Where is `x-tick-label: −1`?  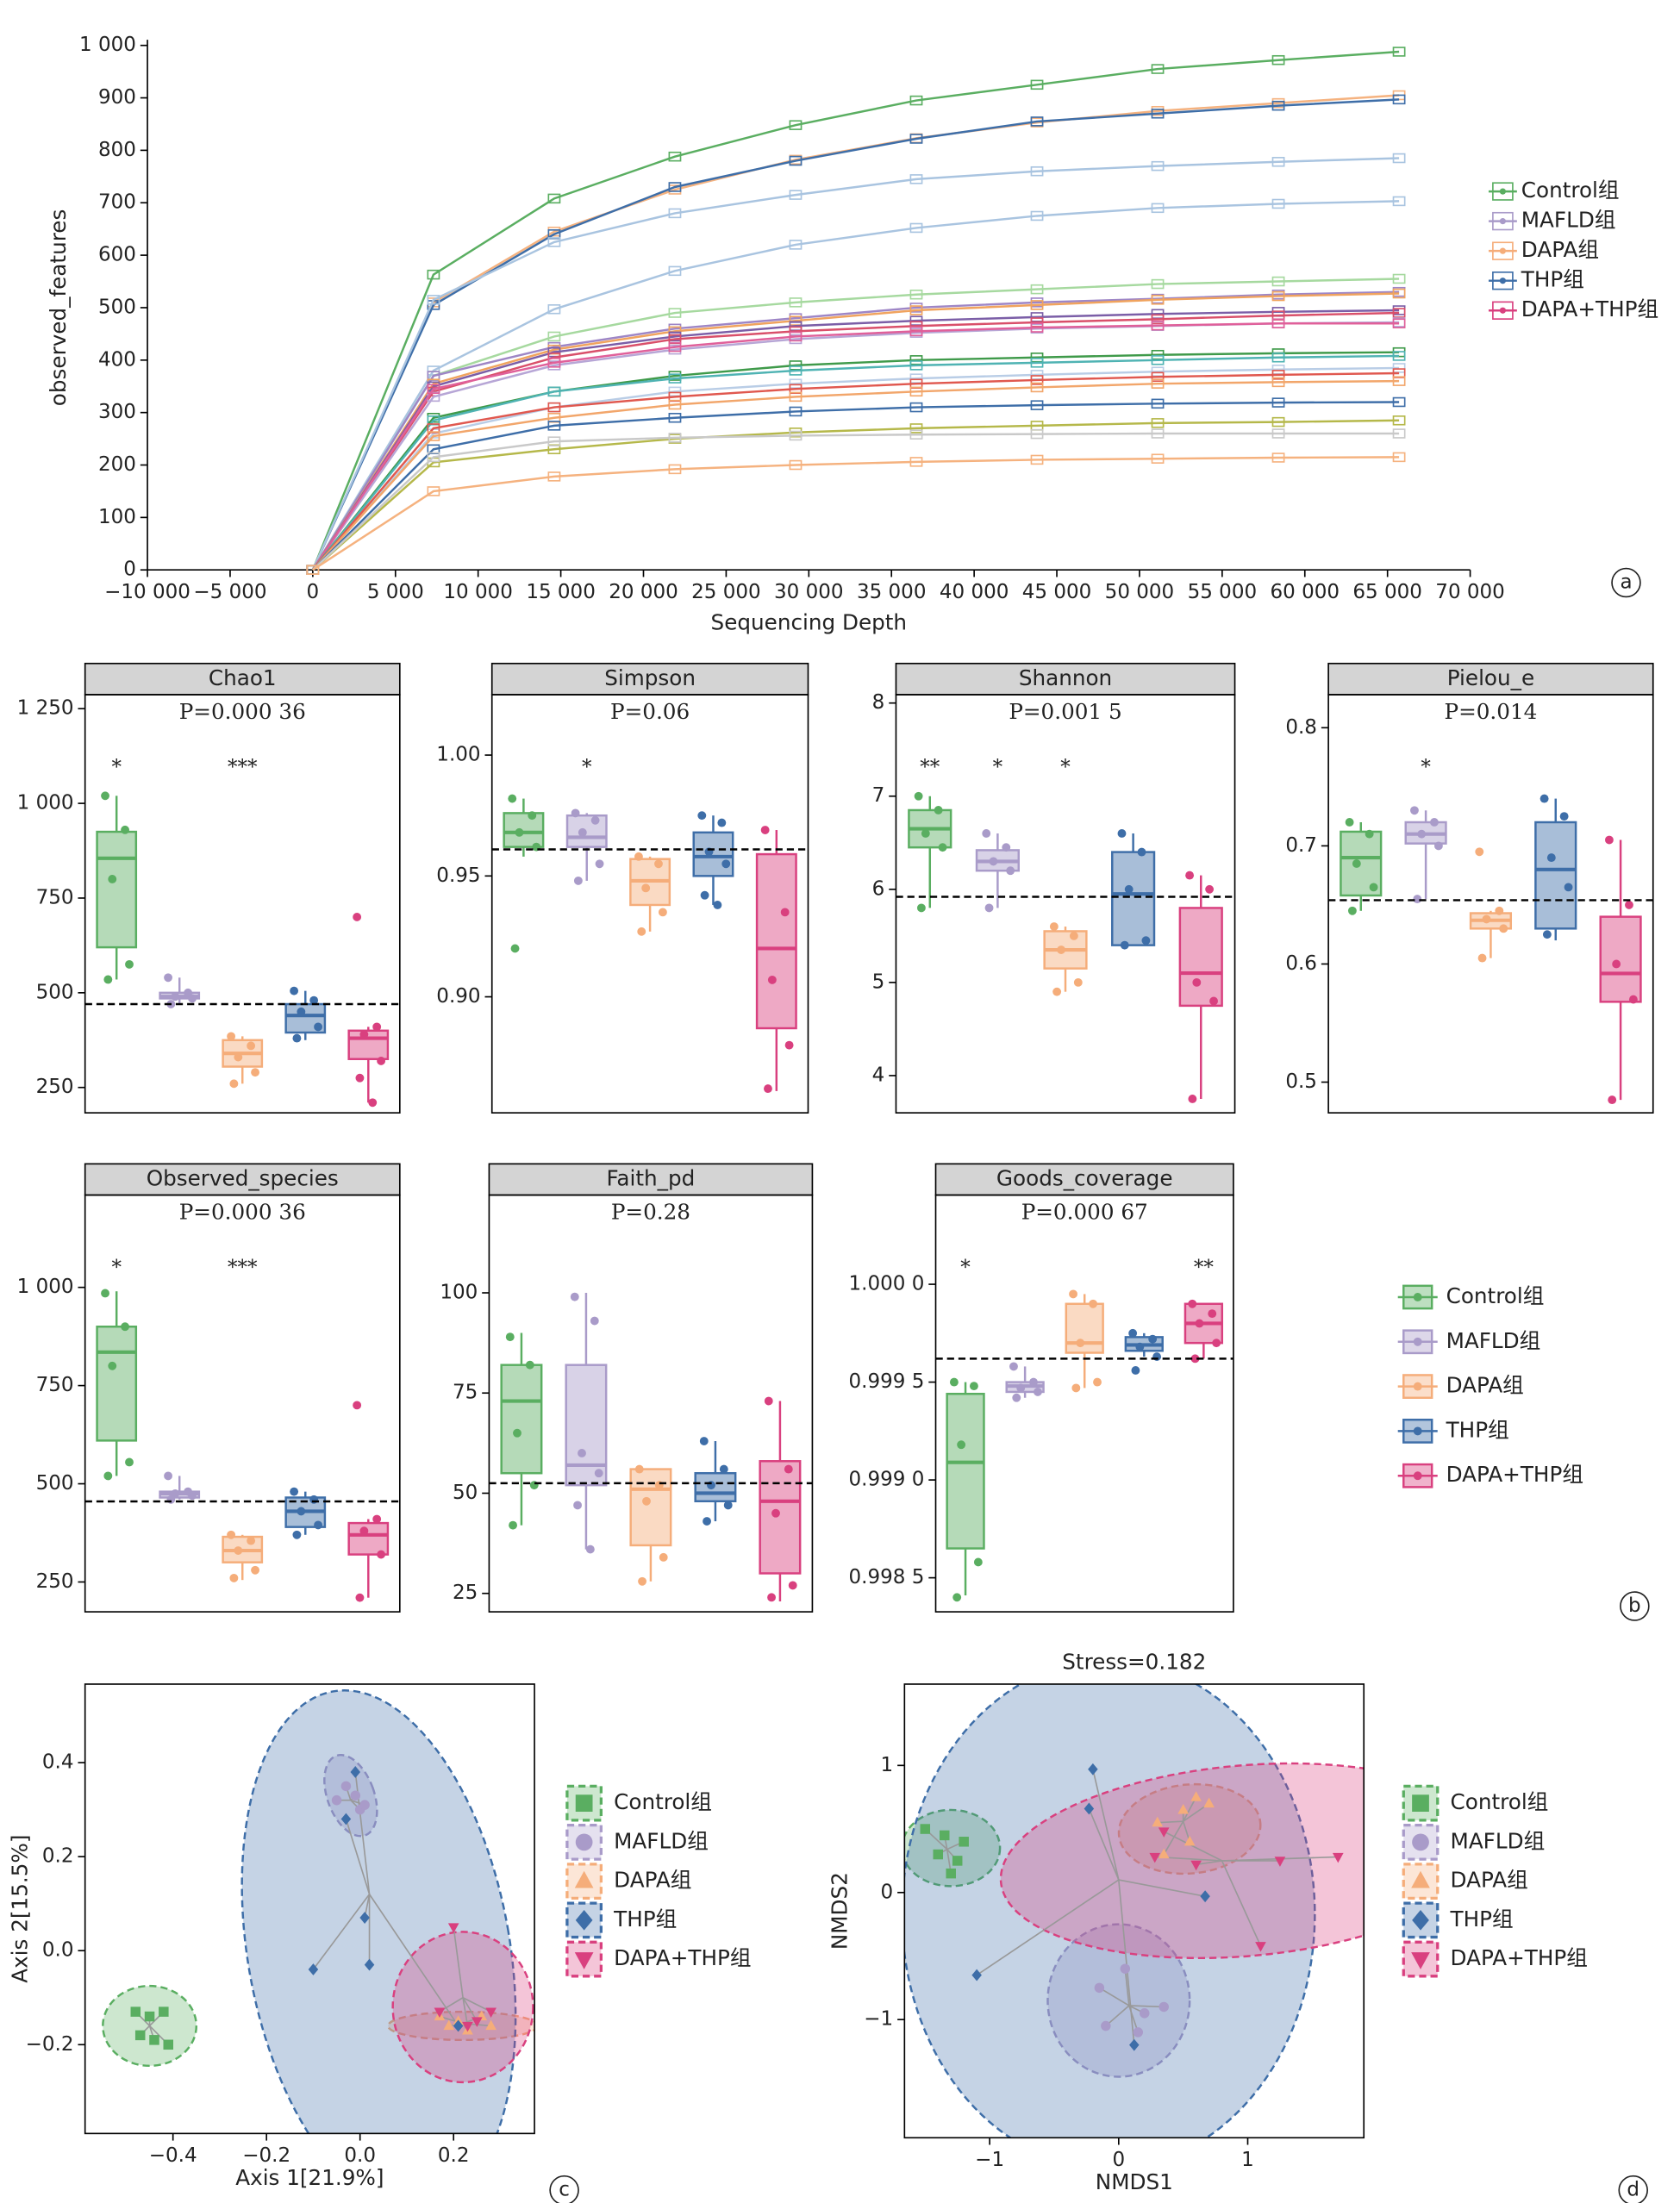 x-tick-label: −1 is located at coordinates (989, 2160).